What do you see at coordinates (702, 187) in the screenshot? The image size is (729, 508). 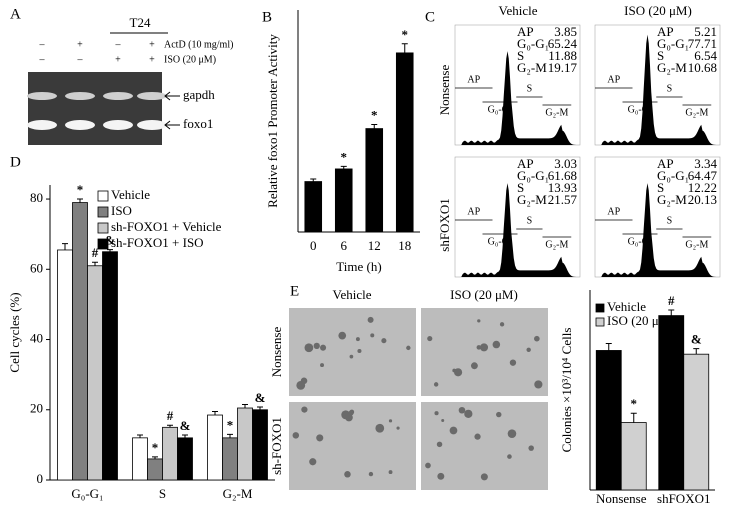 I see `stat-value: 12.22` at bounding box center [702, 187].